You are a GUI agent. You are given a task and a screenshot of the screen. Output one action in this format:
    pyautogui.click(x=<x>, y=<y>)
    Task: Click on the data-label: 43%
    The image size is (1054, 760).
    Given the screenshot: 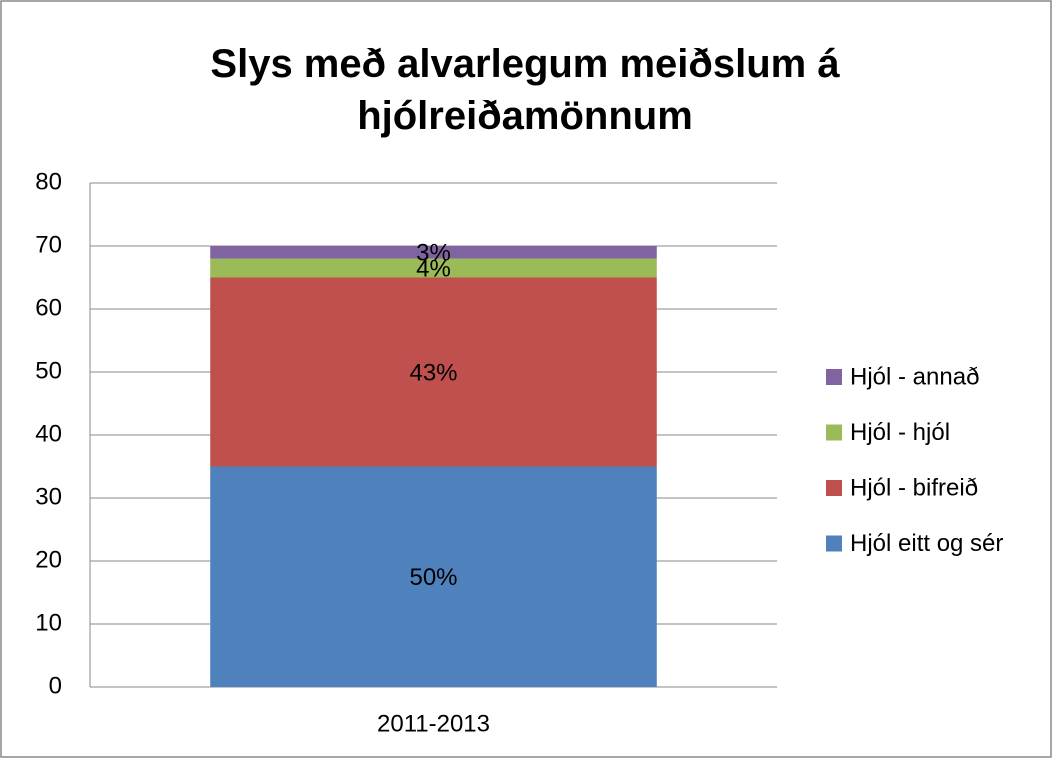 What is the action you would take?
    pyautogui.click(x=433, y=372)
    